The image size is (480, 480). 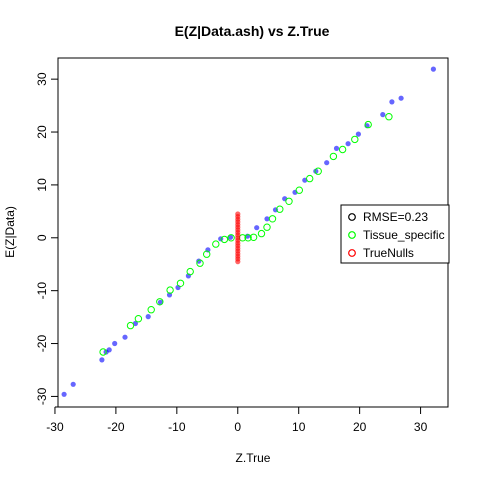 What do you see at coordinates (42, 185) in the screenshot?
I see `y-tick-label-4: 10` at bounding box center [42, 185].